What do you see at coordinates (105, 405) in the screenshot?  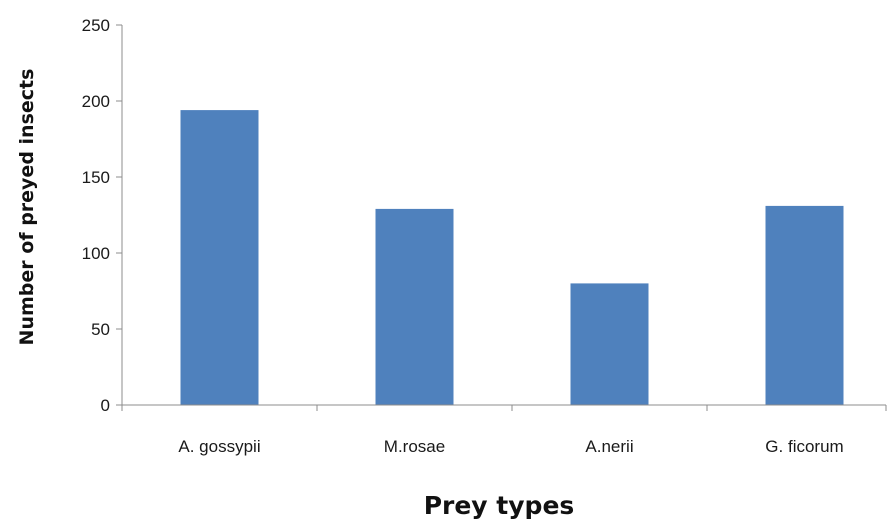 I see `y-tick-label: 0` at bounding box center [105, 405].